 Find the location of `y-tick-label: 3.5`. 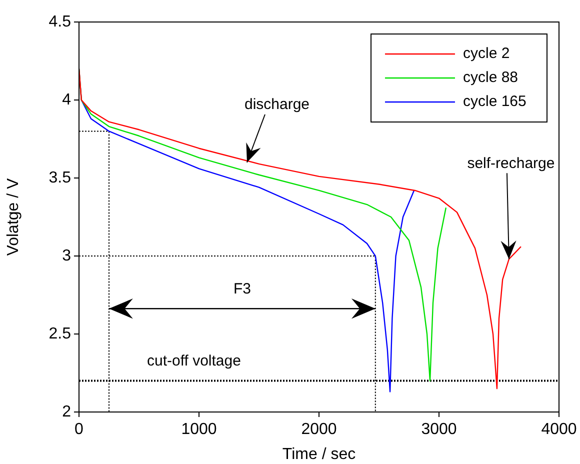

y-tick-label: 3.5 is located at coordinates (60, 177).